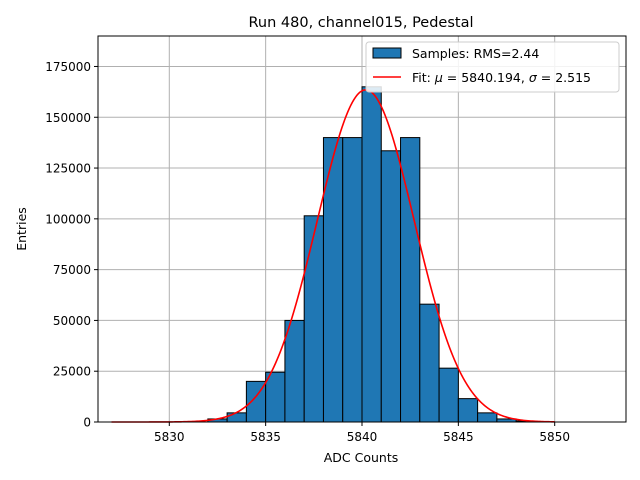 The image size is (640, 480). What do you see at coordinates (68, 67) in the screenshot?
I see `y-tick-label: 175000` at bounding box center [68, 67].